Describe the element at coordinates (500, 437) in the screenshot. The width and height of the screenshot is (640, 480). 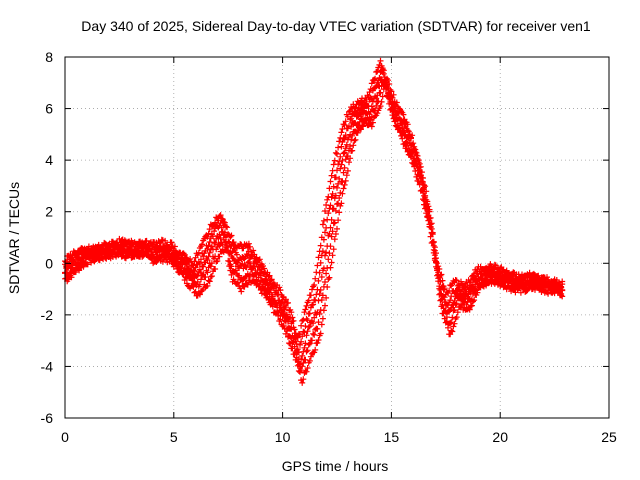
I see `x-tick-label: 20` at that location.